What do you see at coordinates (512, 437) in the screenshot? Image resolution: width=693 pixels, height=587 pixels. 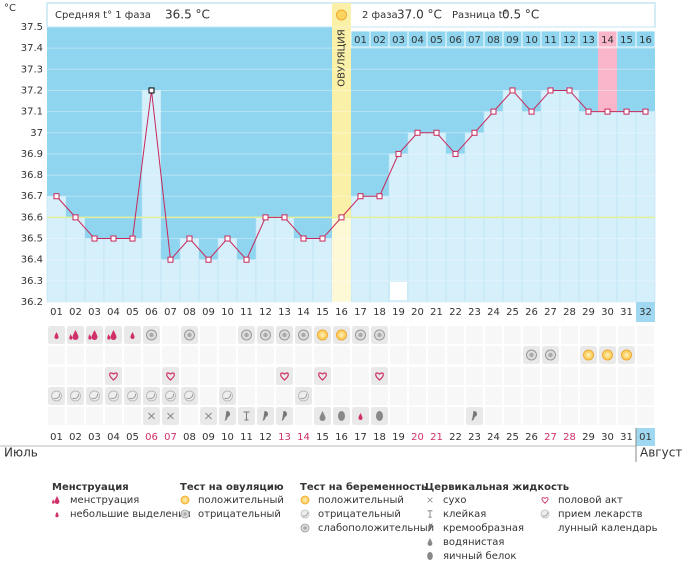 I see `calendar-date: 25` at bounding box center [512, 437].